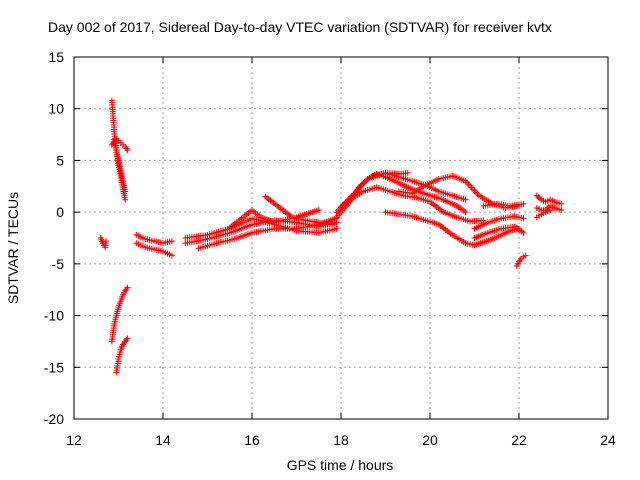 This screenshot has height=480, width=640. What do you see at coordinates (503, 204) in the screenshot?
I see `series-track-u` at bounding box center [503, 204].